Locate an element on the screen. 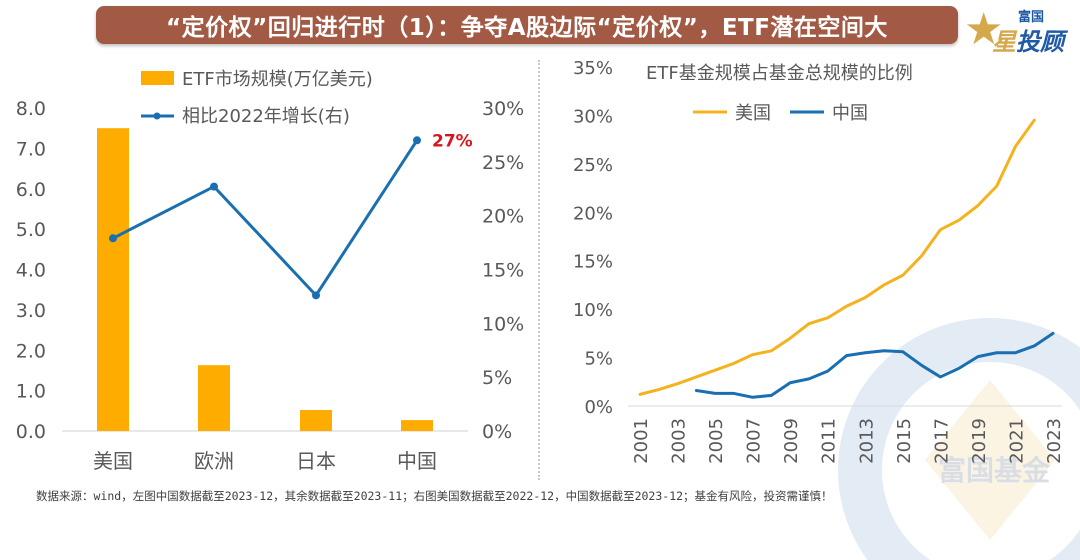 The width and height of the screenshot is (1080, 560). y-tick-label: 25% is located at coordinates (593, 165).